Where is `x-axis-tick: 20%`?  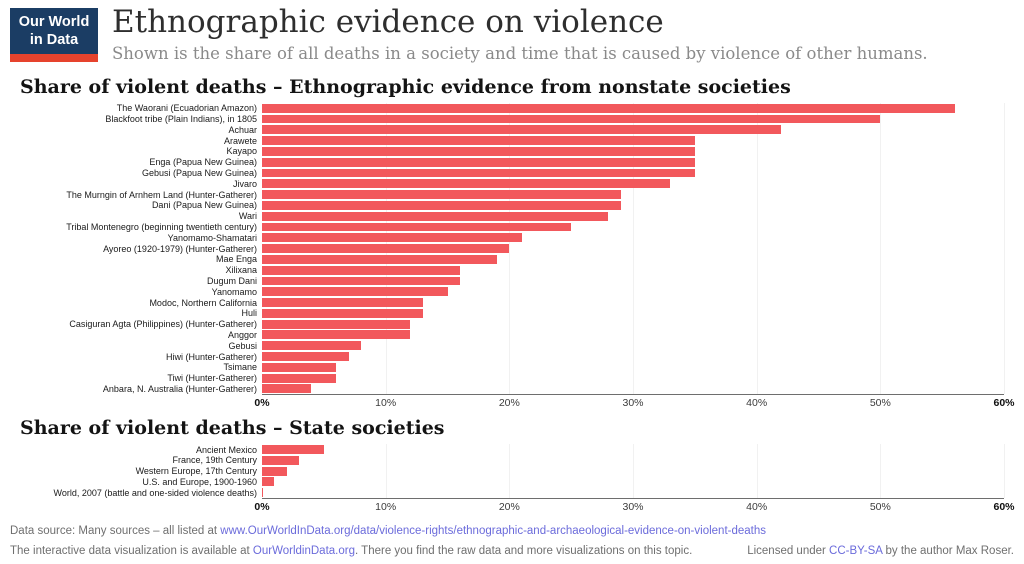 x-axis-tick: 20% is located at coordinates (509, 403).